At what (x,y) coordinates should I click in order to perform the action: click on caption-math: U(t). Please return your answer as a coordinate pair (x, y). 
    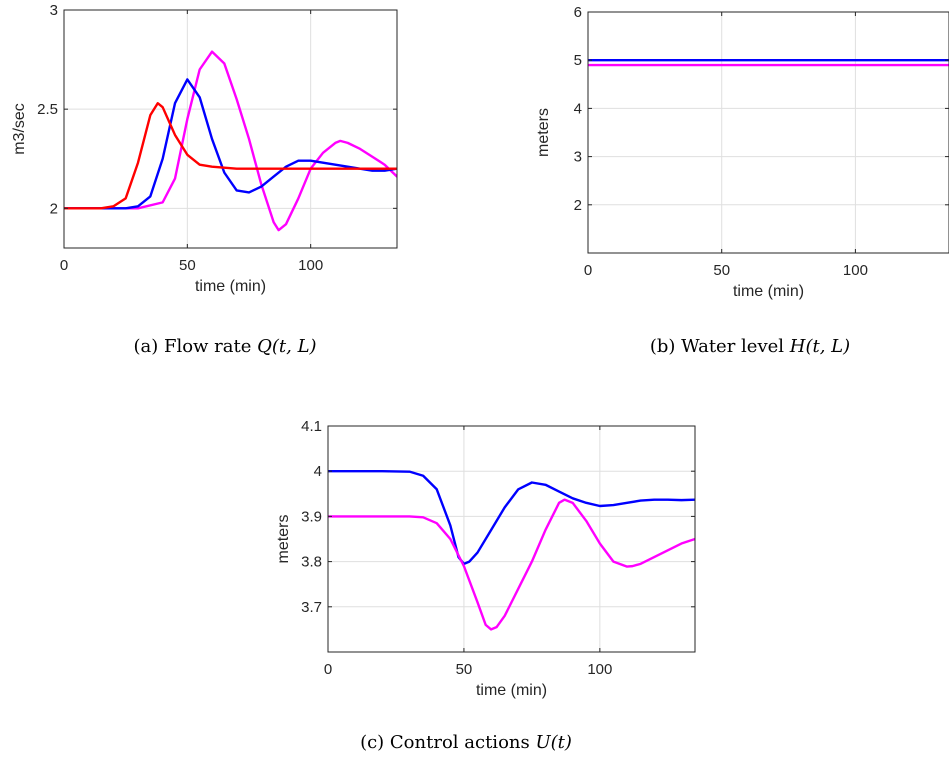
    Looking at the image, I should click on (553, 742).